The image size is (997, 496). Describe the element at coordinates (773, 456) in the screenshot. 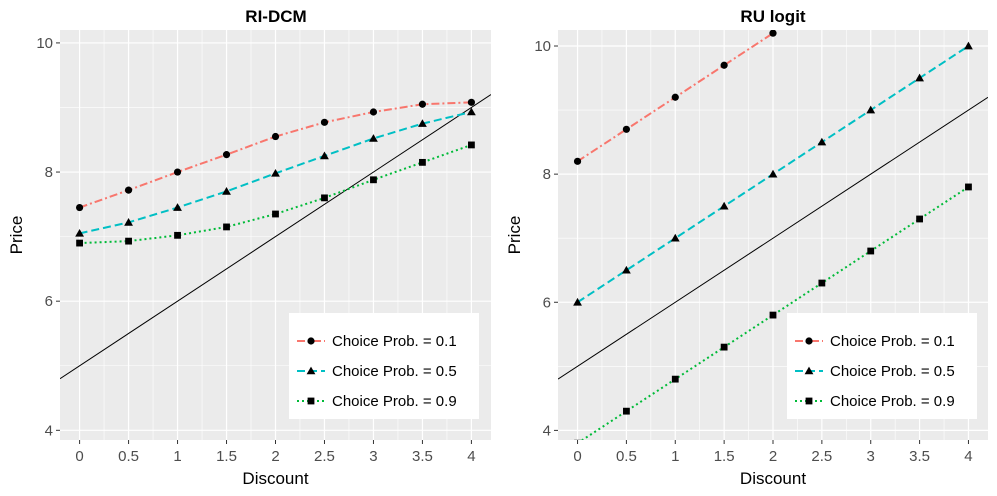

I see `x-tick-label: 2` at that location.